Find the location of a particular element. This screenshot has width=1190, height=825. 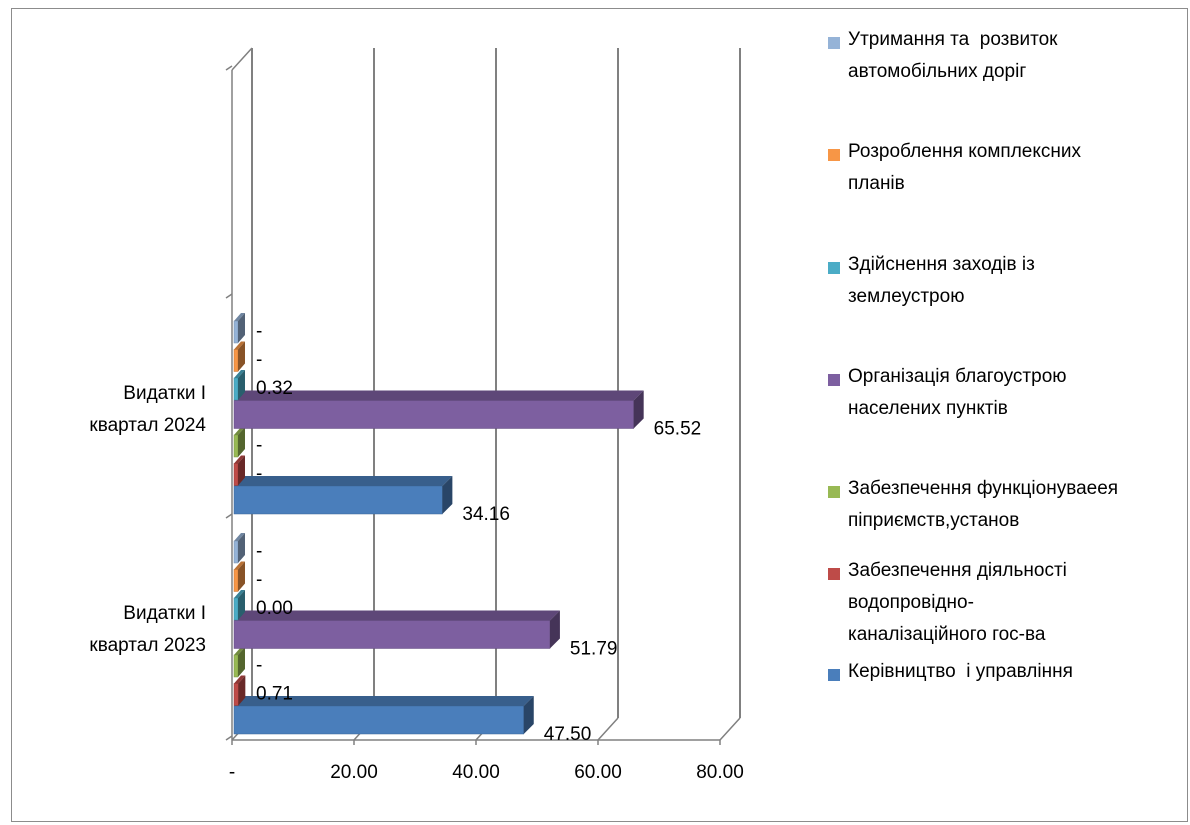

data-label: 34.16 is located at coordinates (486, 514).